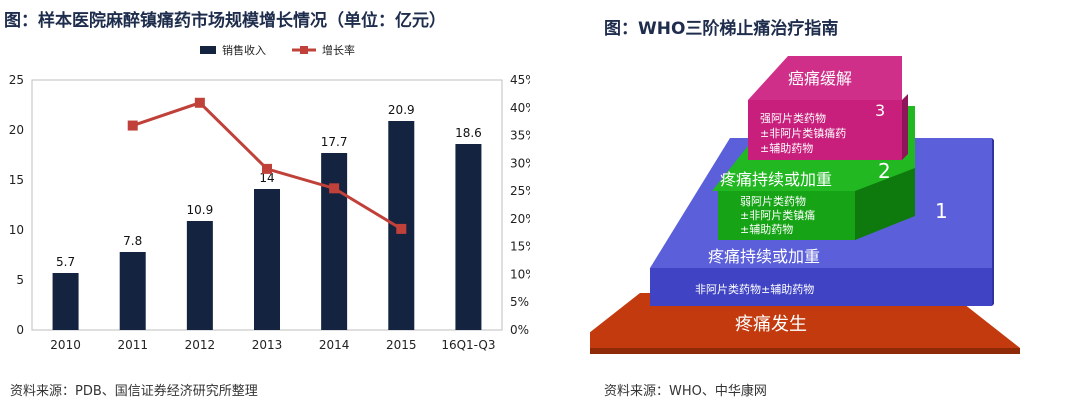 Image resolution: width=1071 pixels, height=402 pixels. I want to click on left-axis-tick-label: 0, so click(20, 330).